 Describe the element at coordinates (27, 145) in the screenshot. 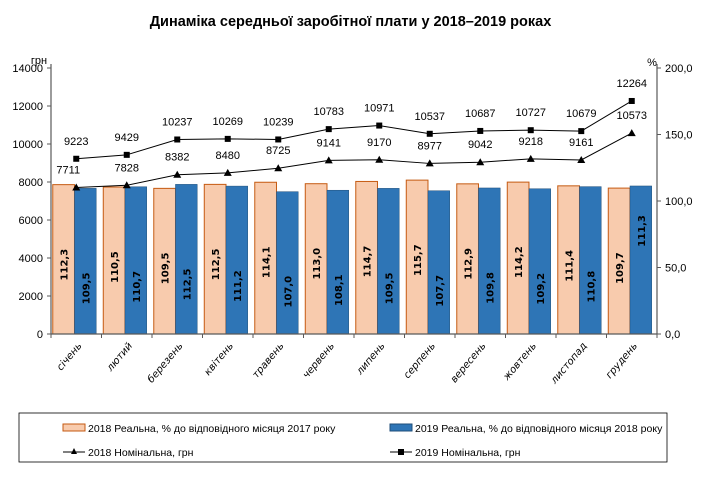

I see `left-tick-label: 10000` at that location.